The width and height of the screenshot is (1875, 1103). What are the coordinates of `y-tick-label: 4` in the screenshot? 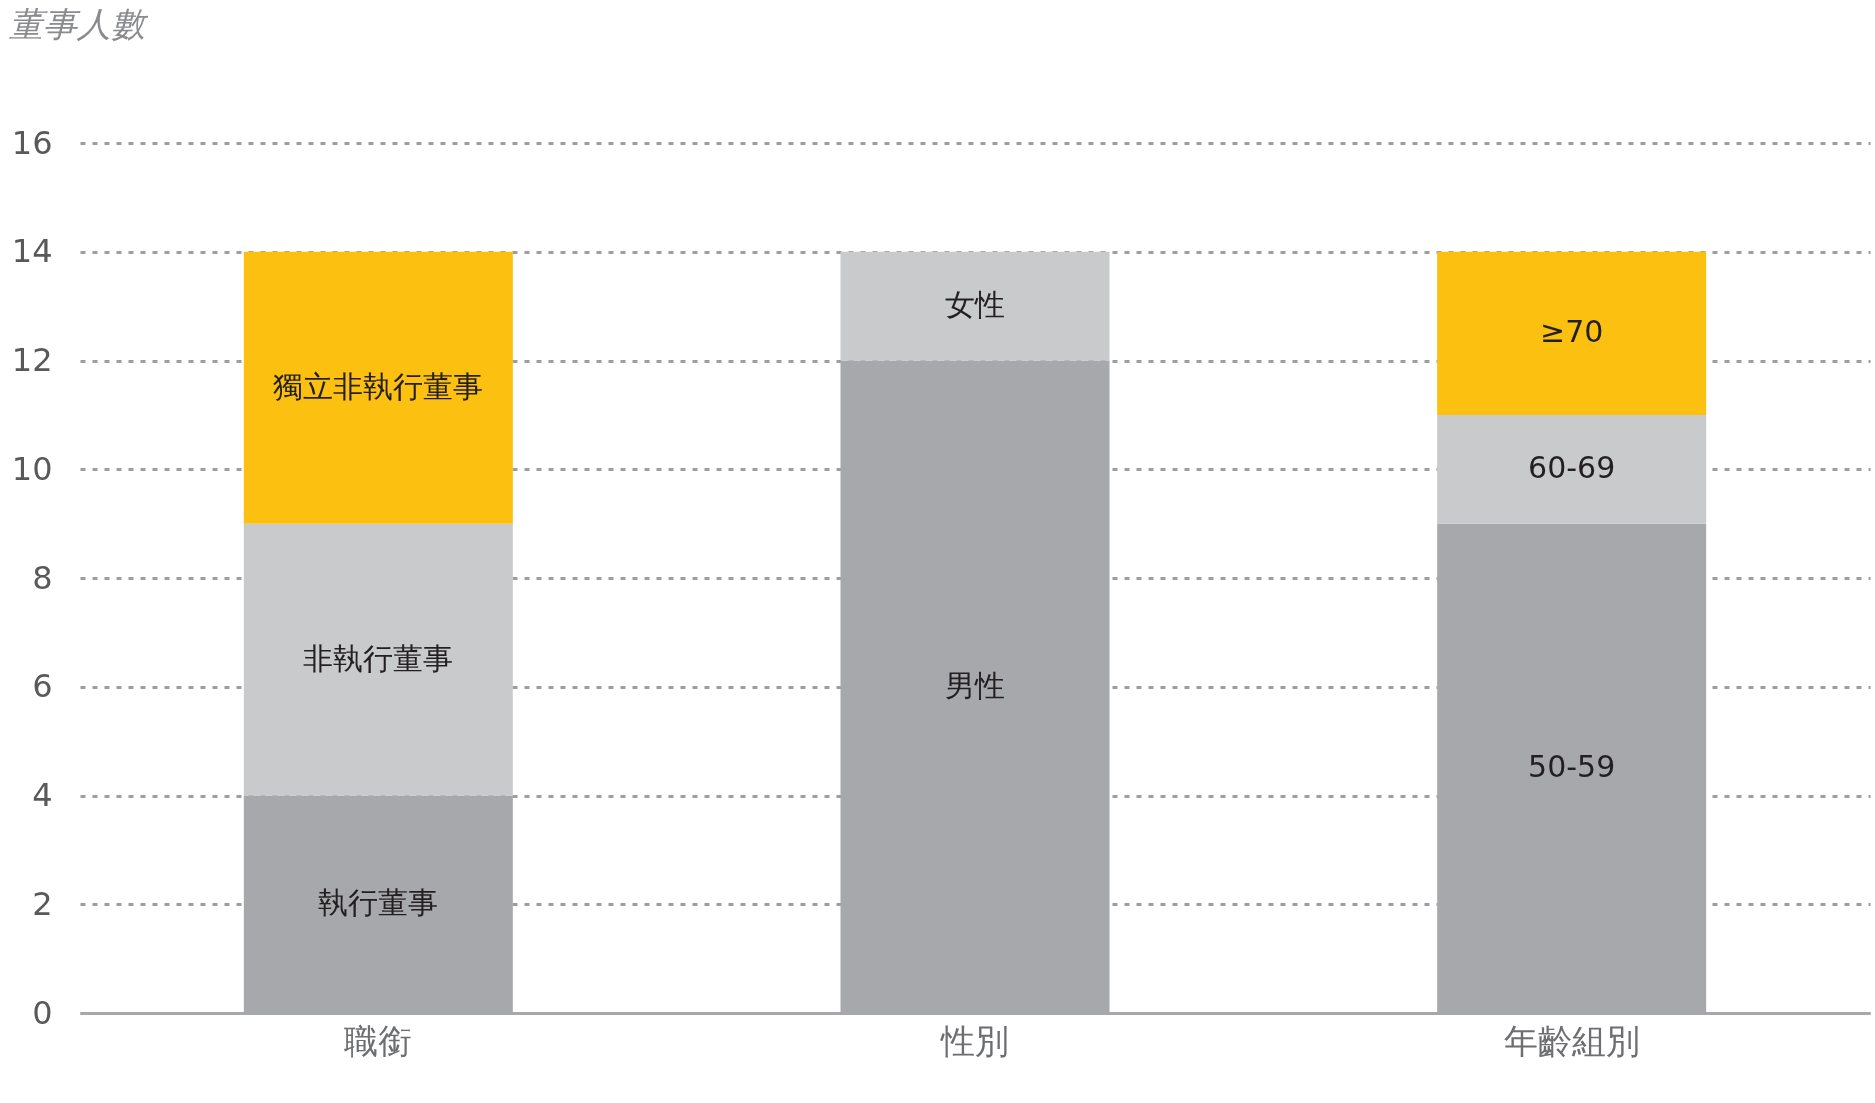 It's located at (42, 795).